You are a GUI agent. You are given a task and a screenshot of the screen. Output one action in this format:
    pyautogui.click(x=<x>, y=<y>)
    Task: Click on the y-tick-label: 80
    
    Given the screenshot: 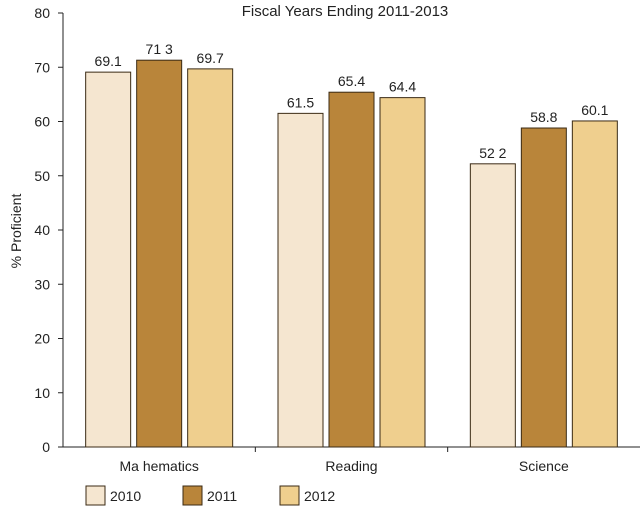 What is the action you would take?
    pyautogui.click(x=42, y=13)
    